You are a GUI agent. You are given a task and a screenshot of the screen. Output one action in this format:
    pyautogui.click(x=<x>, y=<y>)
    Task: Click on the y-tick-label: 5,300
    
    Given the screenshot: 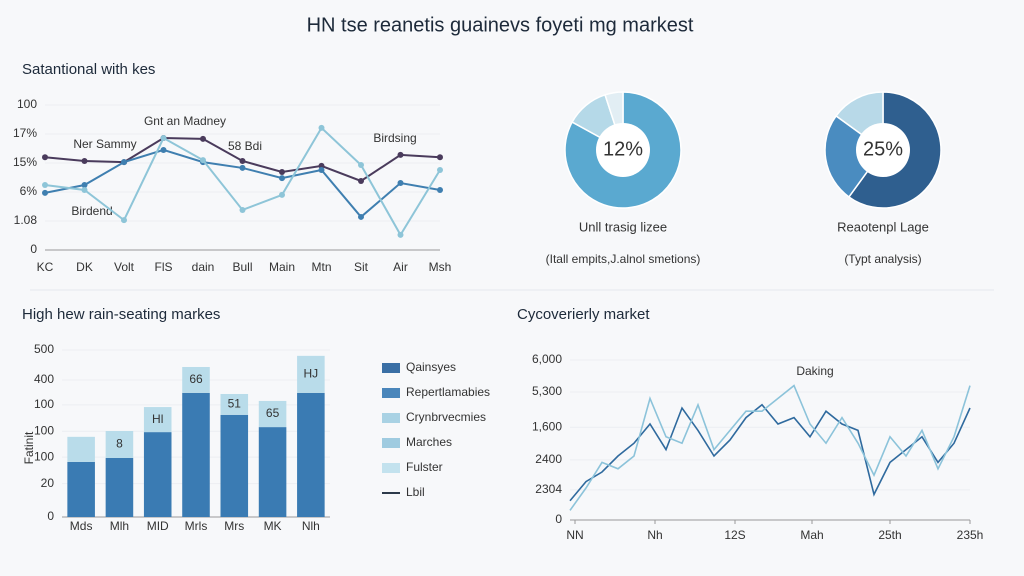 What is the action you would take?
    pyautogui.click(x=547, y=391)
    